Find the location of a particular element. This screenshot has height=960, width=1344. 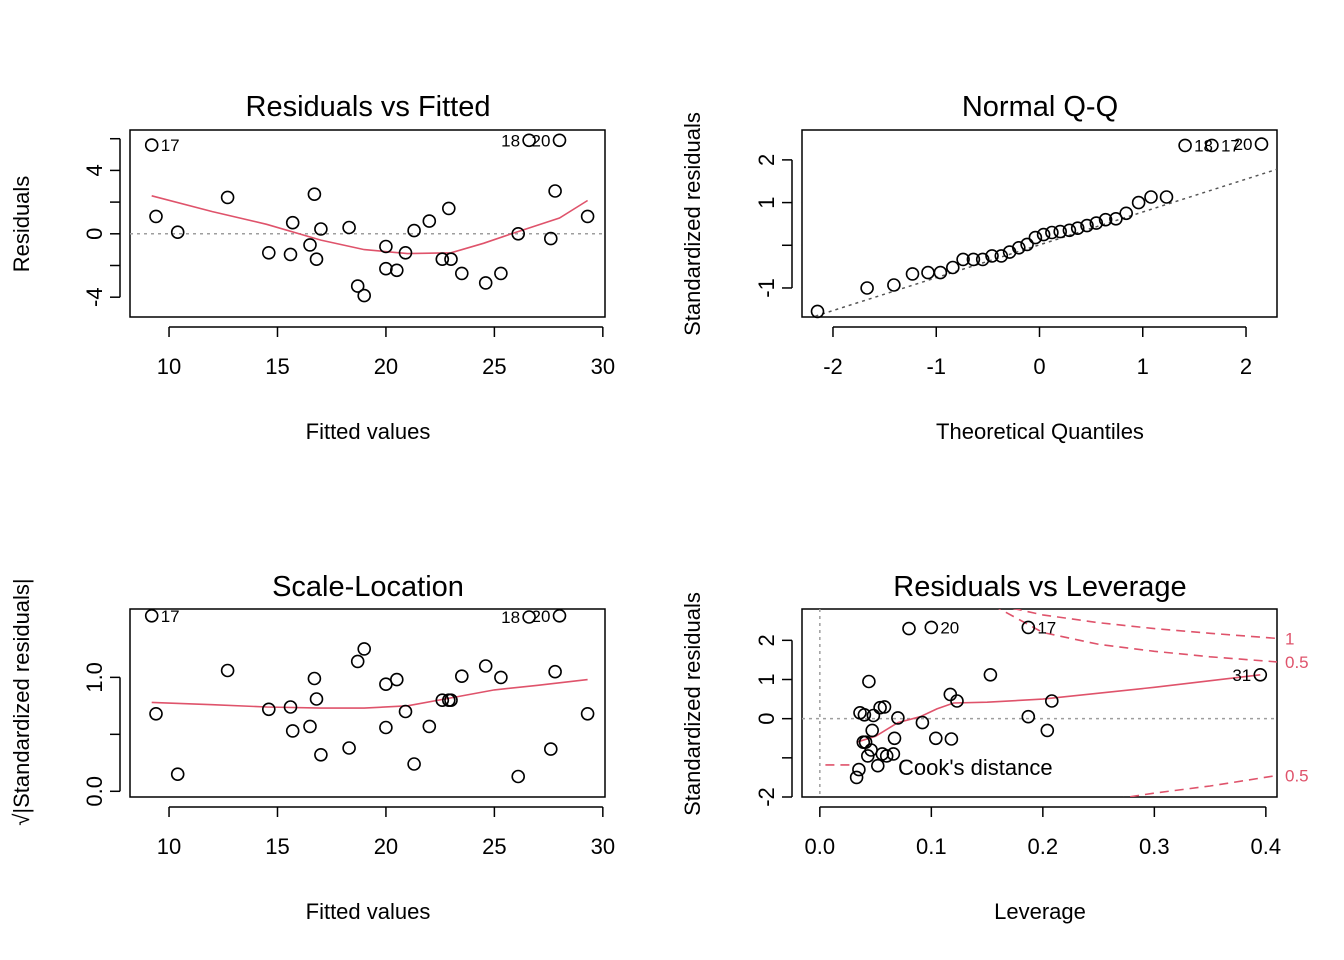

y-tick-label: -1 is located at coordinates (766, 288).